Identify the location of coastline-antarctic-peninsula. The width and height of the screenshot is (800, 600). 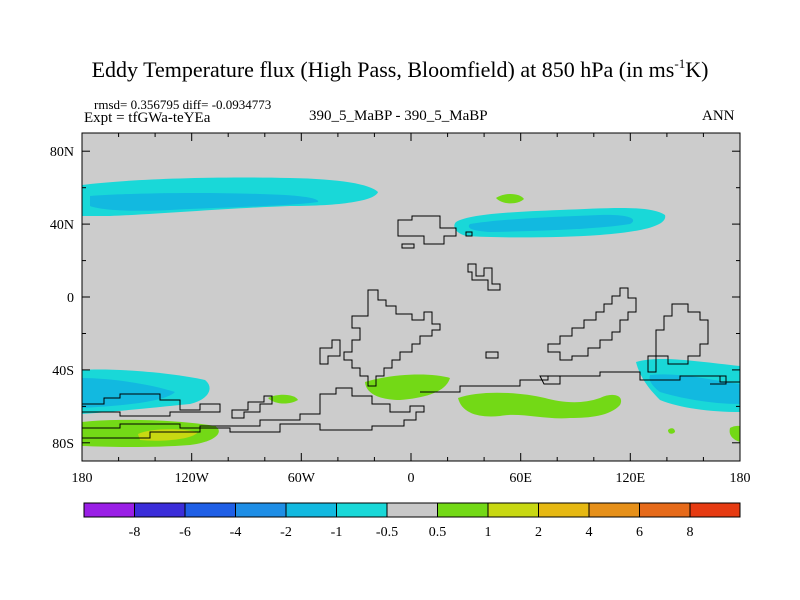
(252, 407).